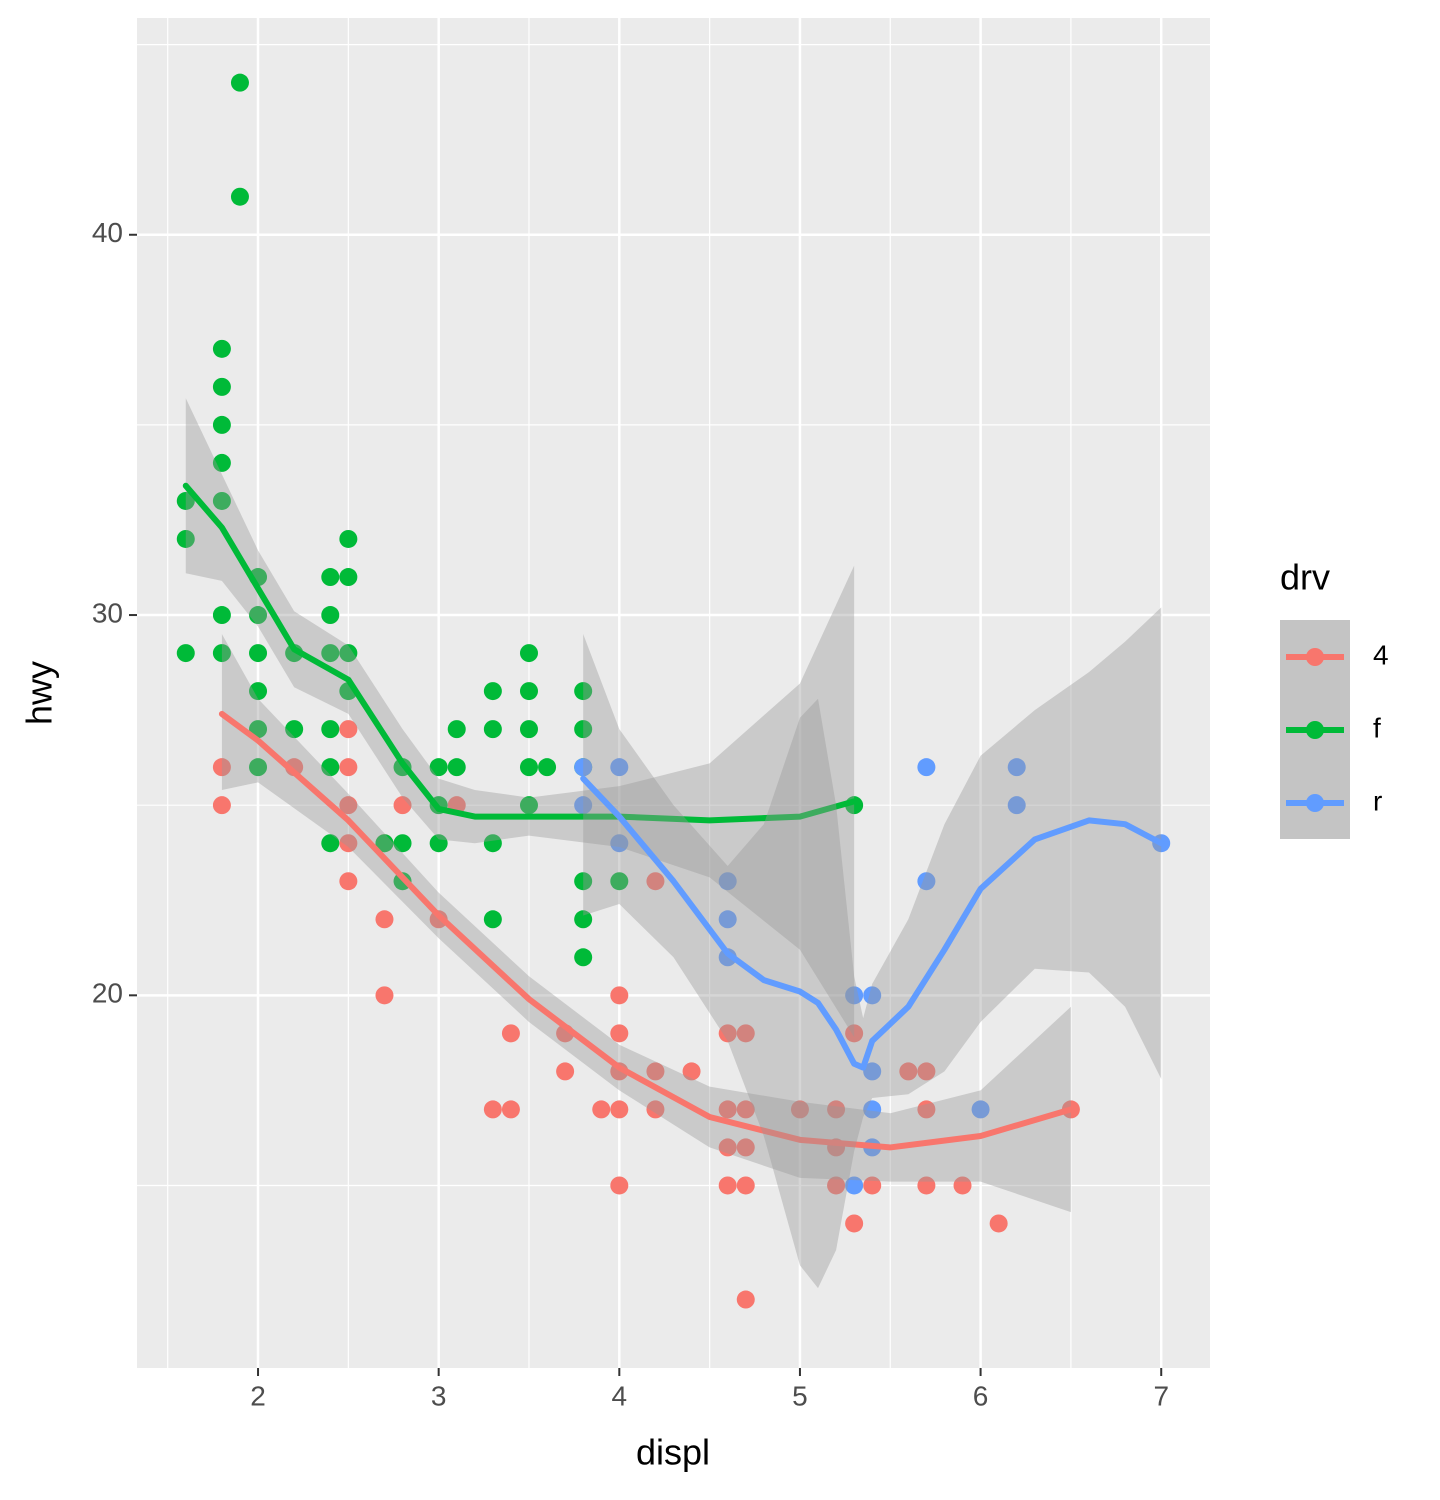 This screenshot has width=1440, height=1500. I want to click on legend-label: r, so click(1377, 800).